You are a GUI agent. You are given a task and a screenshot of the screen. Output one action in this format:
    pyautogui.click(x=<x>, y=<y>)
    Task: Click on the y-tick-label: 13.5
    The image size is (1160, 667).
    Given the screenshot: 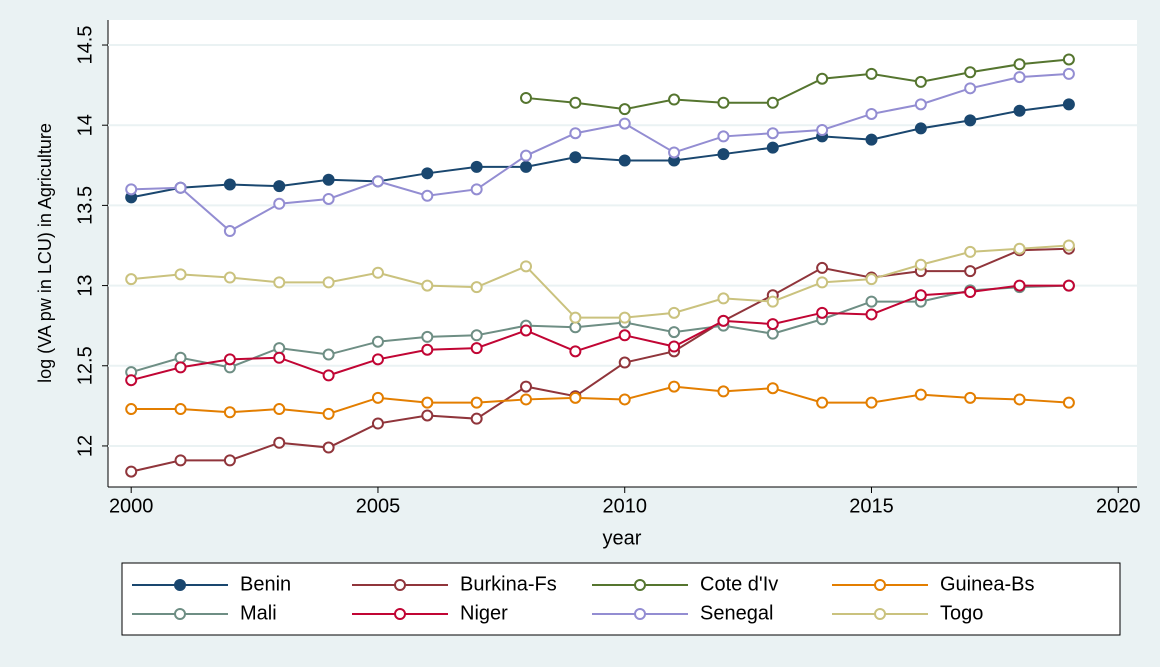 What is the action you would take?
    pyautogui.click(x=85, y=205)
    